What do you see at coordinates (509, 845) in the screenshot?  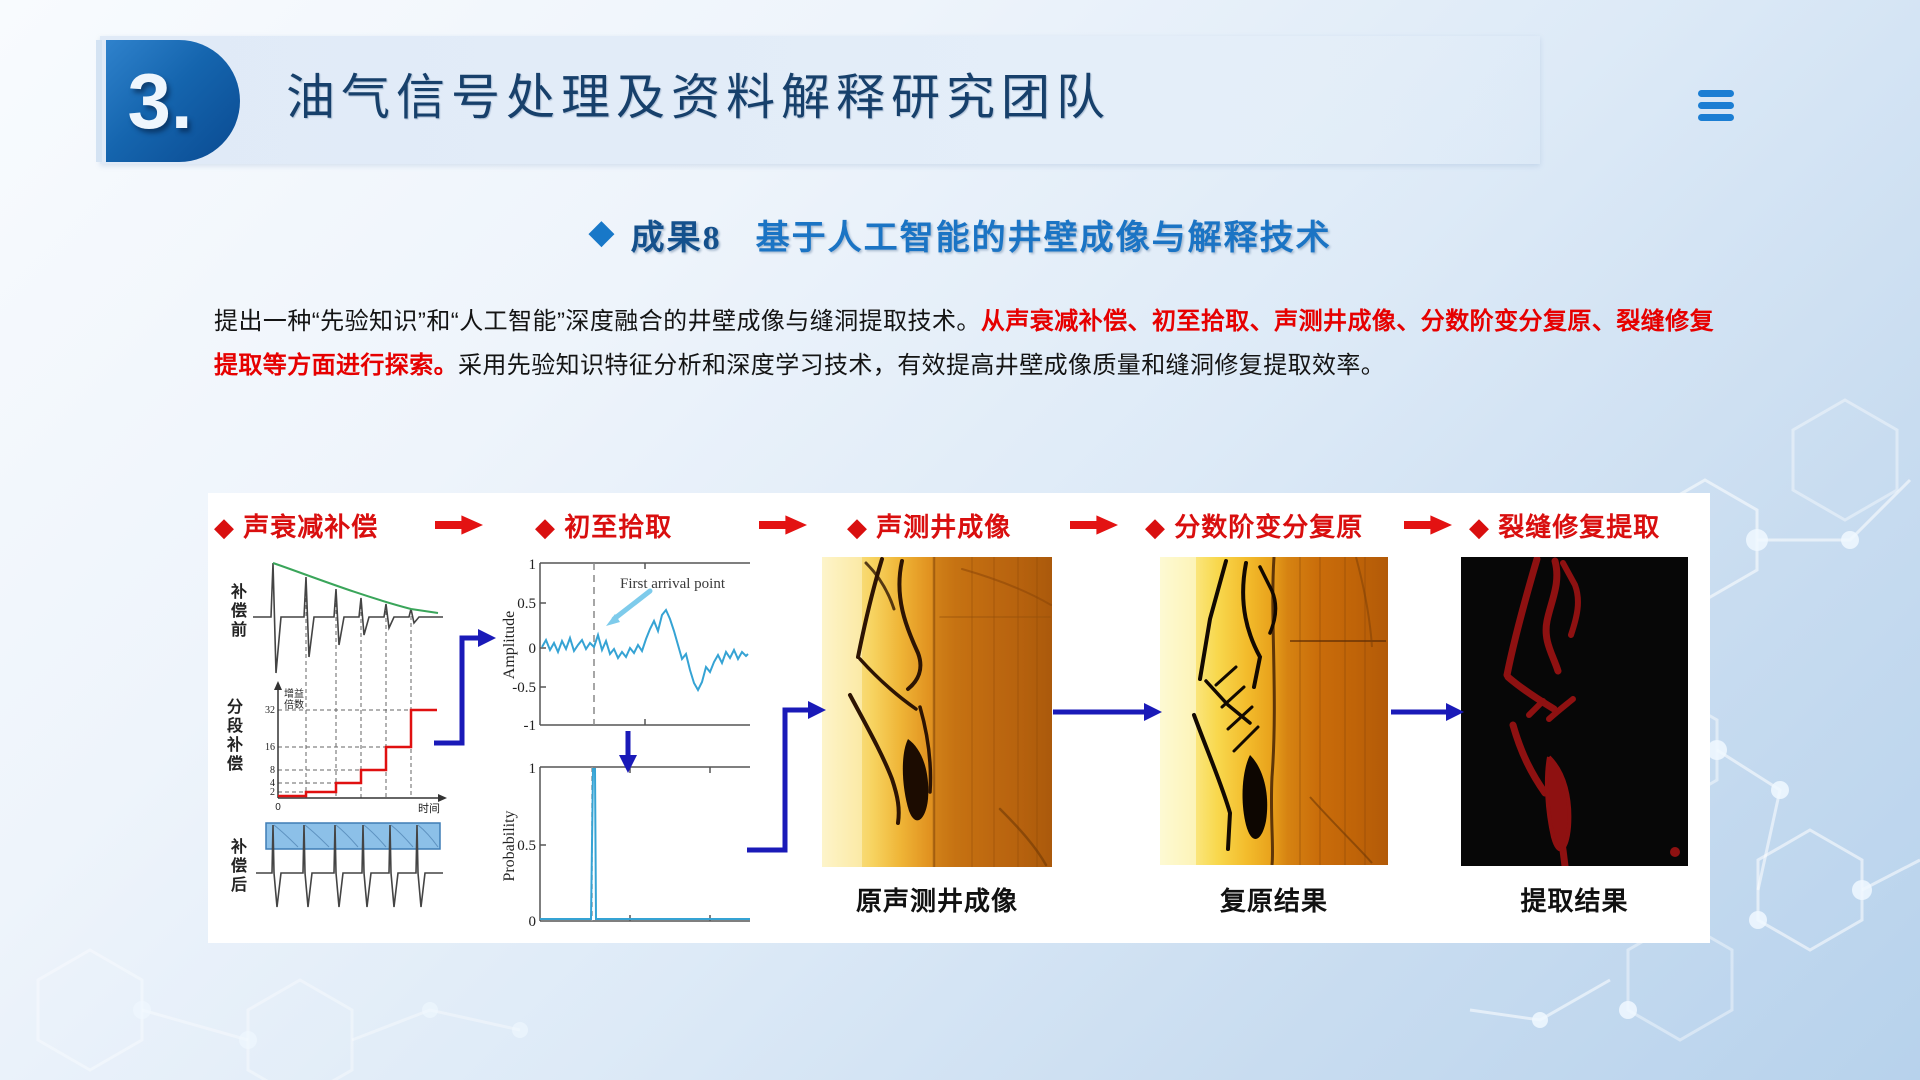 I see `probability-ylabel: Probability` at bounding box center [509, 845].